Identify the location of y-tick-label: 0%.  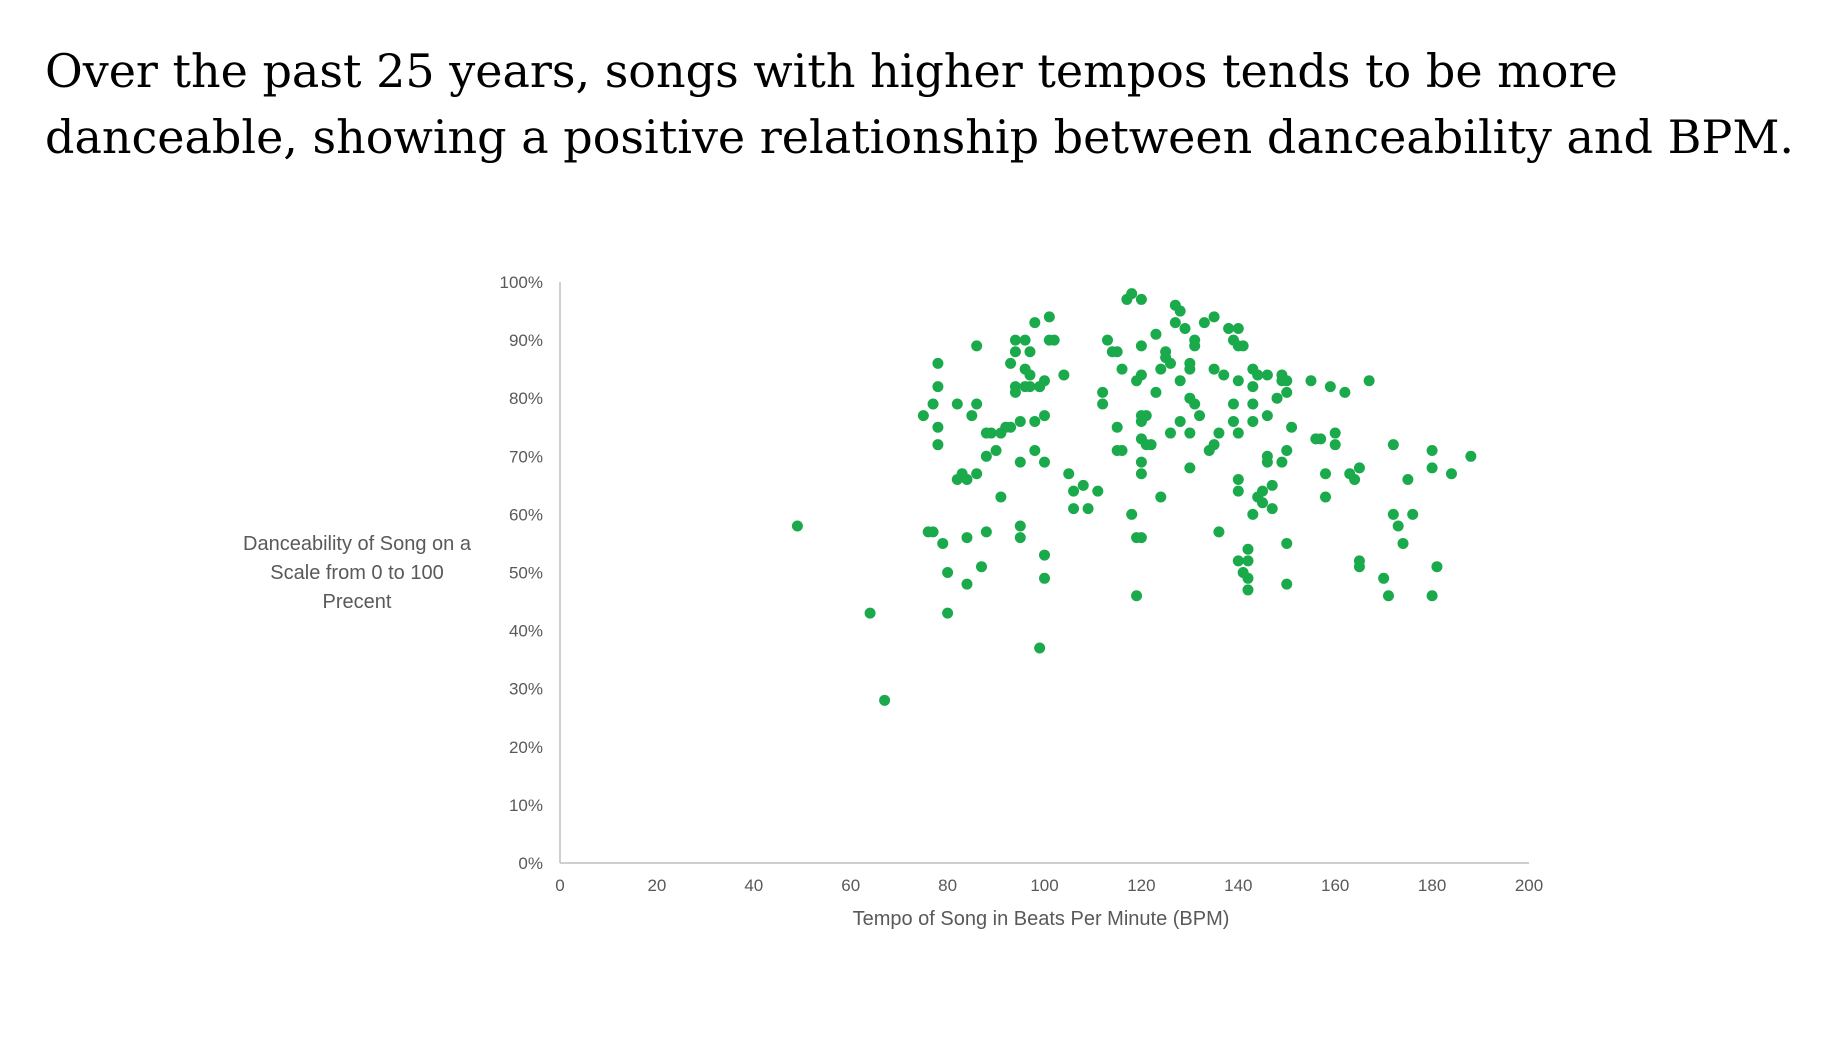
(530, 863).